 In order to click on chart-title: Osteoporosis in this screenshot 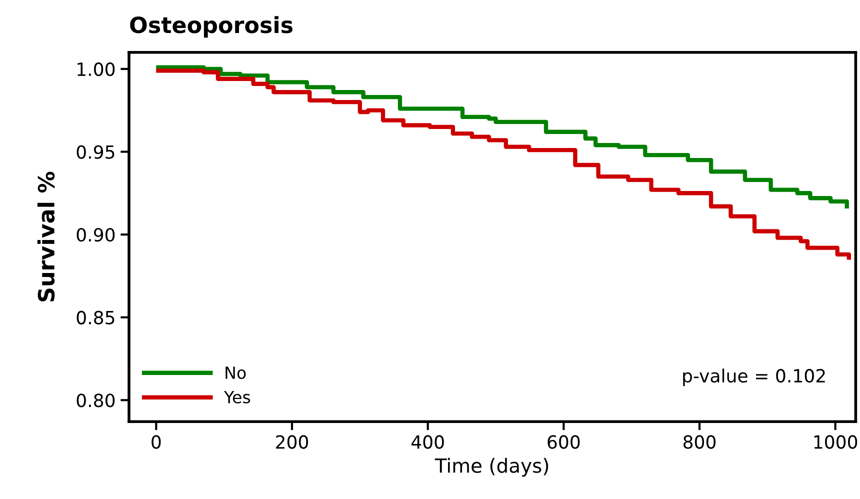, I will do `click(211, 27)`.